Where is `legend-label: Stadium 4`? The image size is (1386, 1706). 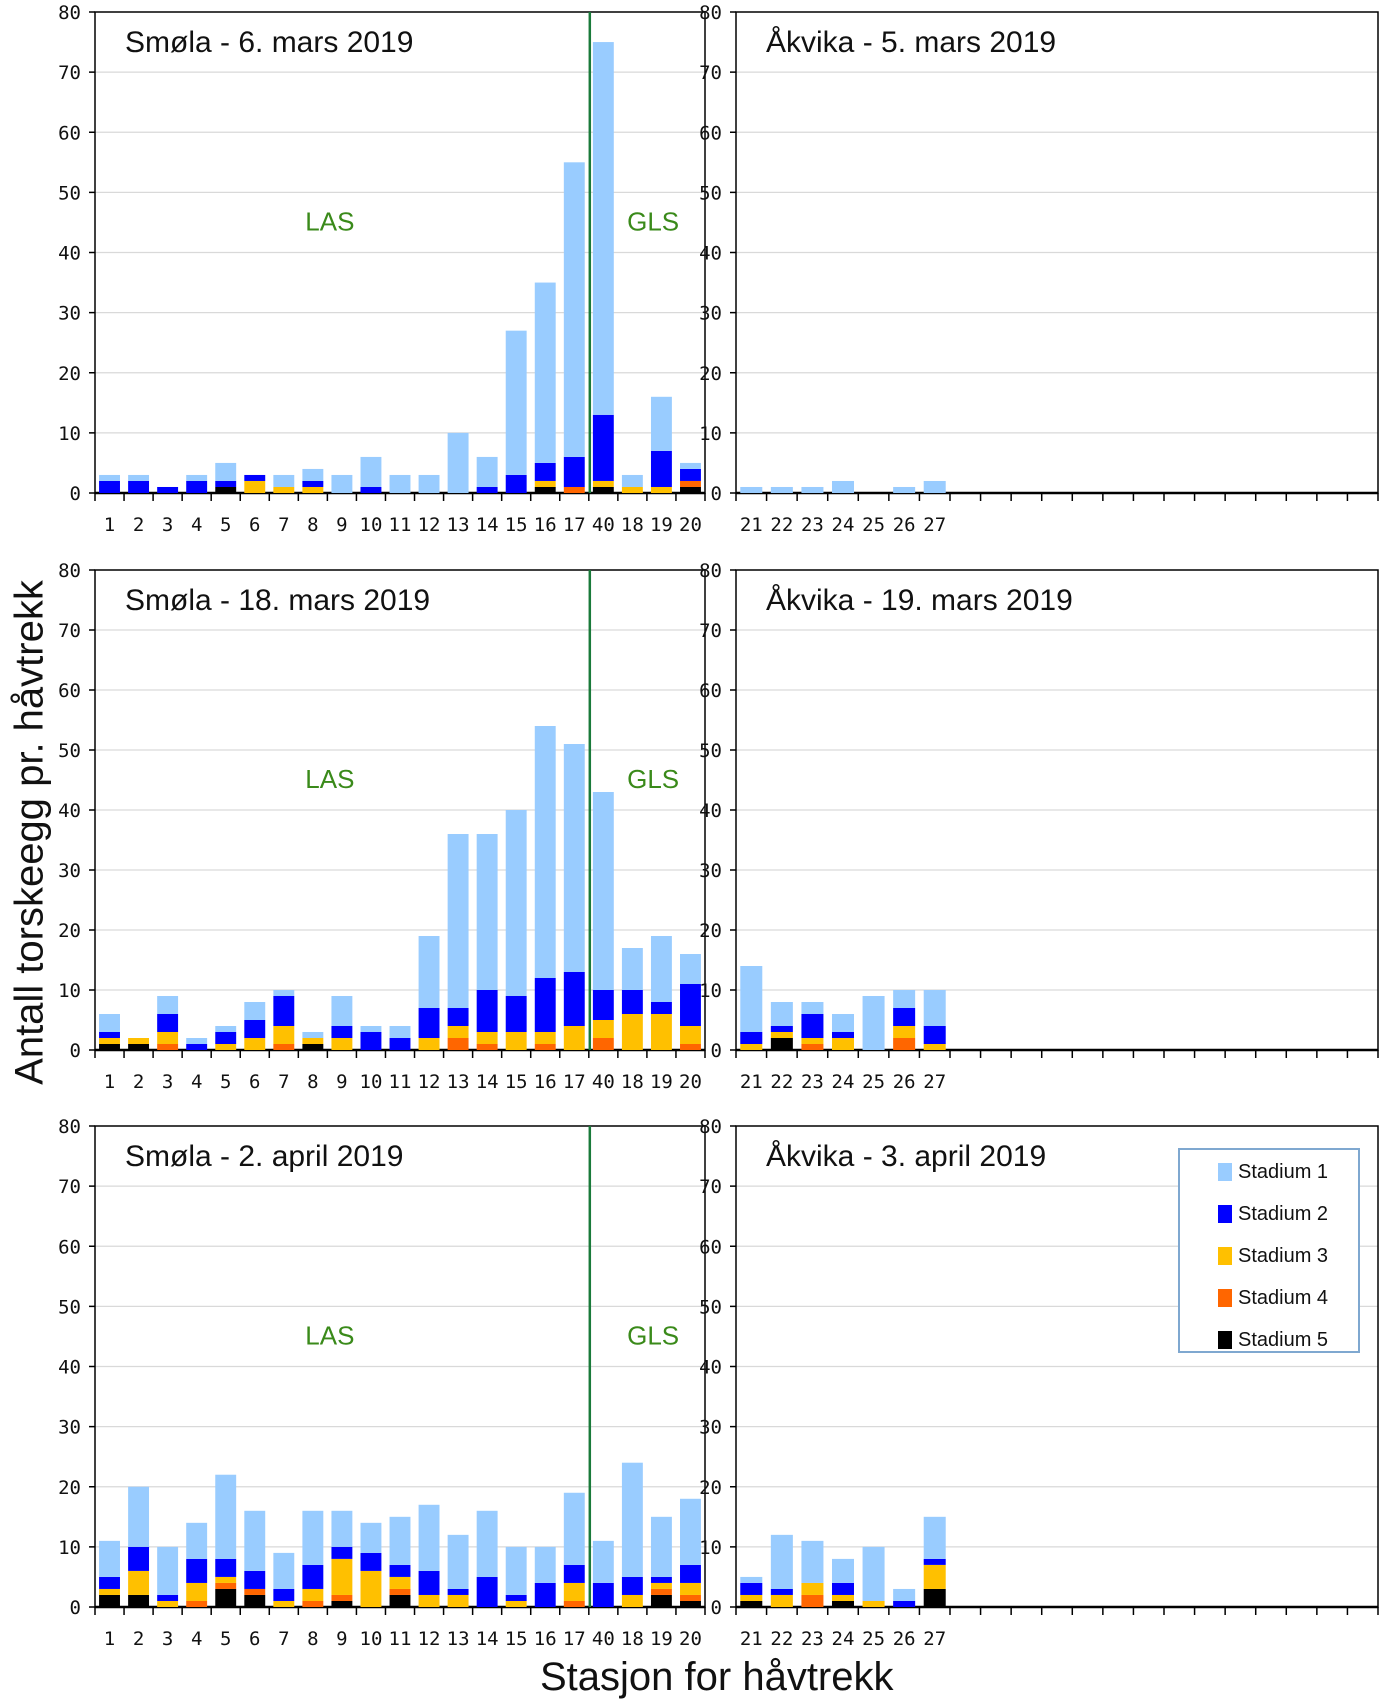
legend-label: Stadium 4 is located at coordinates (1283, 1297).